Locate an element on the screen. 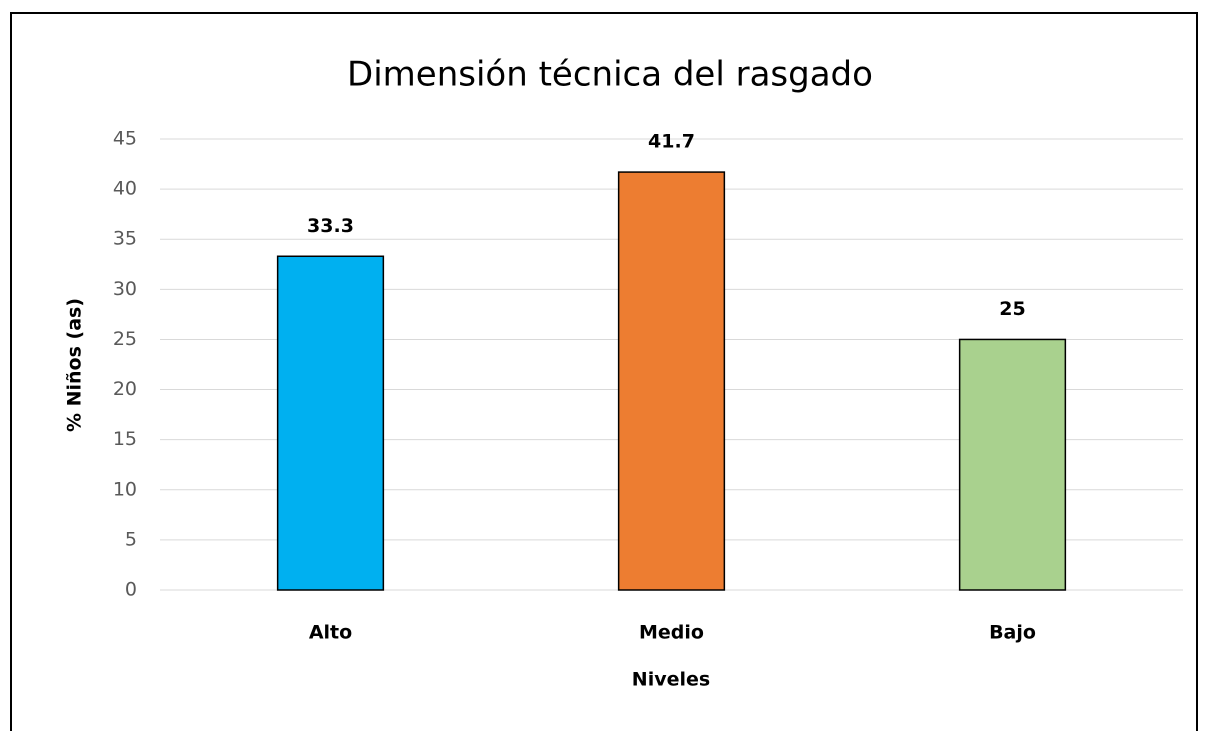  x-axis-label: Niveles is located at coordinates (671, 680).